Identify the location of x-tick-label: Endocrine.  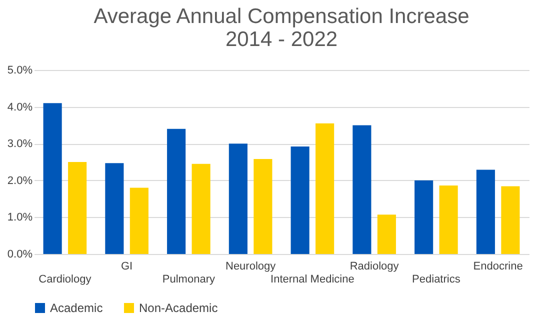
(498, 266).